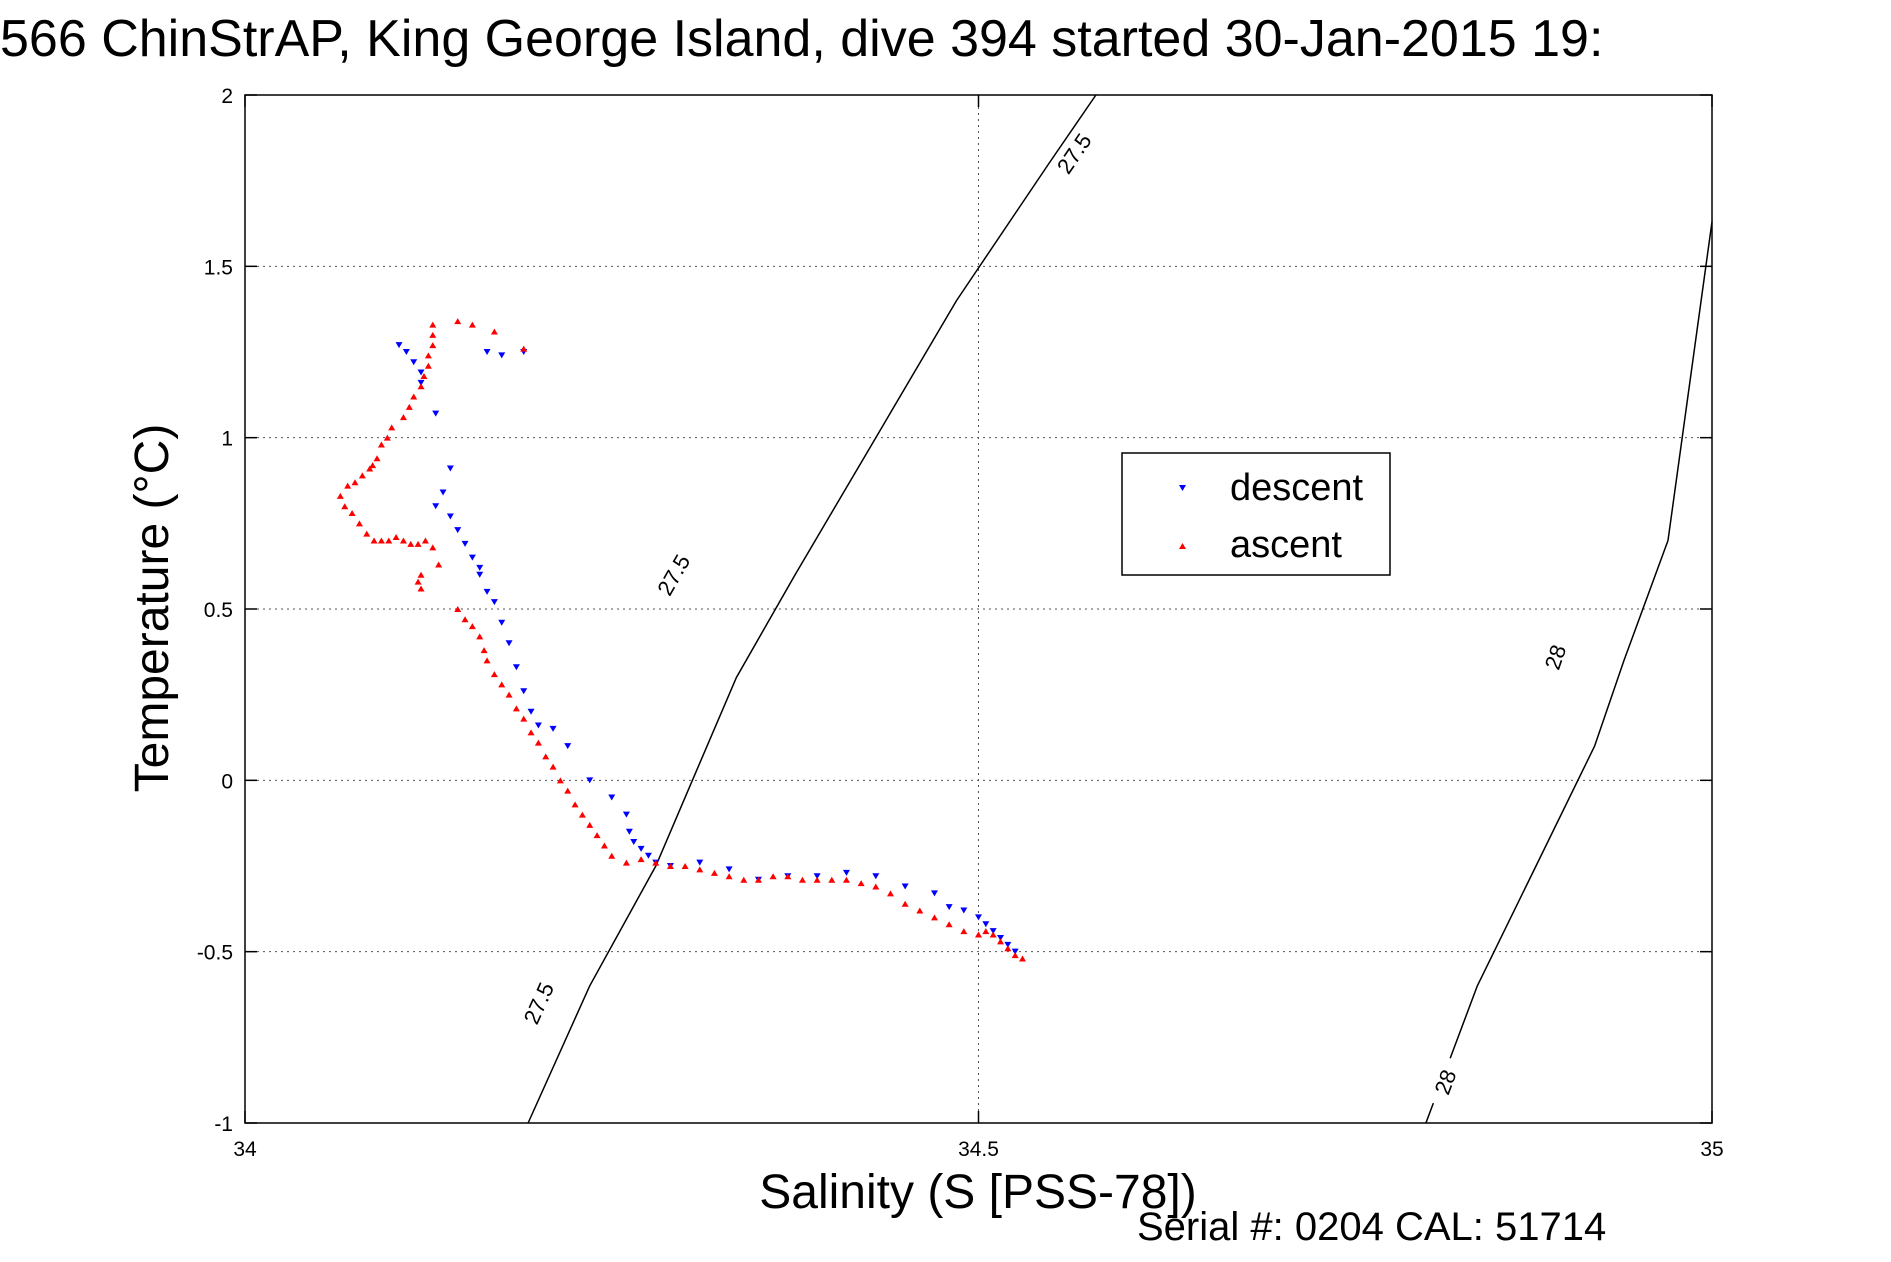 The height and width of the screenshot is (1262, 1891). What do you see at coordinates (227, 781) in the screenshot?
I see `y-tick-label: 0` at bounding box center [227, 781].